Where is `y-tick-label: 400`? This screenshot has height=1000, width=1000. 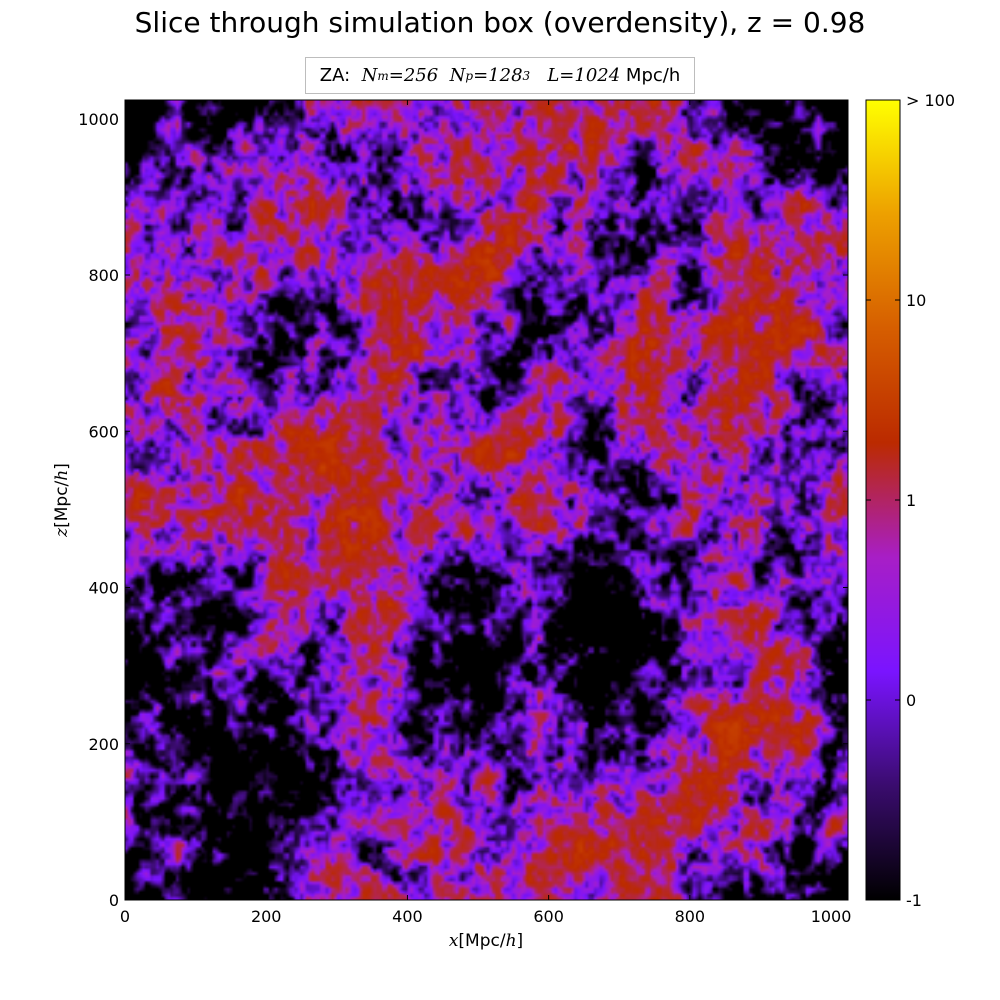
y-tick-label: 400 is located at coordinates (103, 588).